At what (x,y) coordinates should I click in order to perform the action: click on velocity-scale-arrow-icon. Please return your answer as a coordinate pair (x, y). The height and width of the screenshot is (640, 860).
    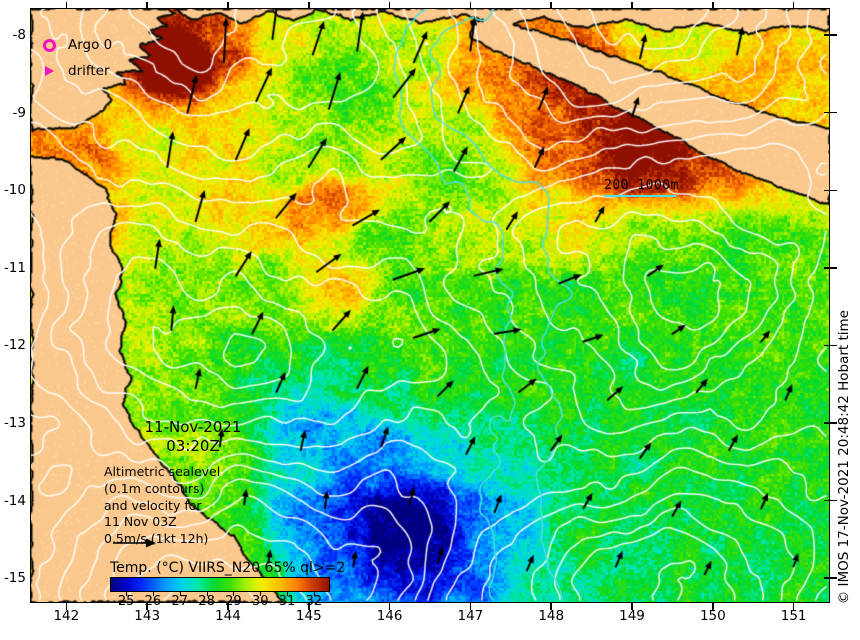
    Looking at the image, I should click on (134, 543).